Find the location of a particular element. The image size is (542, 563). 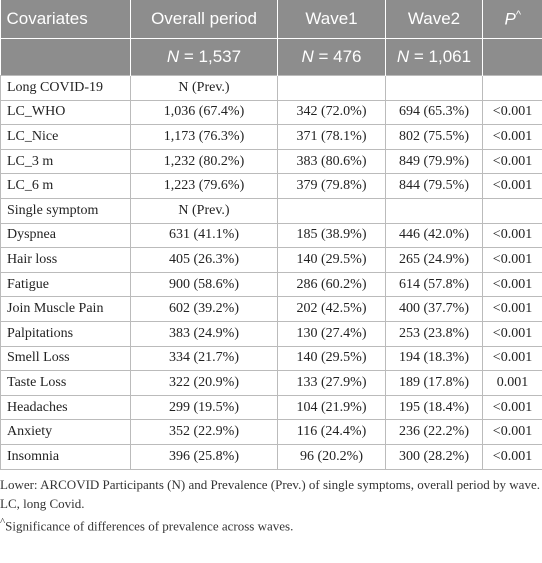

table-cell: Single symptom is located at coordinates (65, 210).